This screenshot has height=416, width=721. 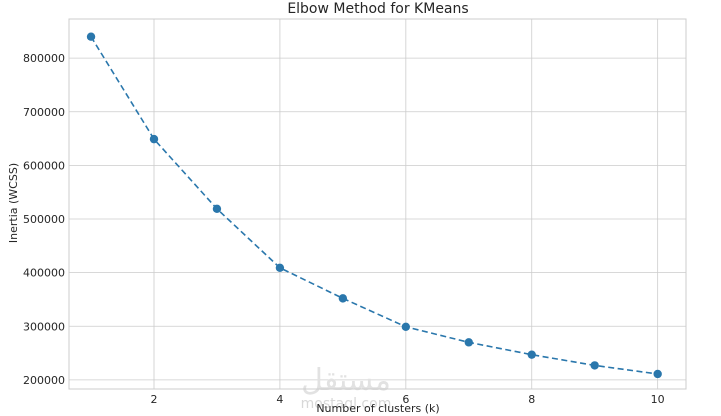 I want to click on x-tick-labels: 2 4 6 8 10, so click(x=407, y=399).